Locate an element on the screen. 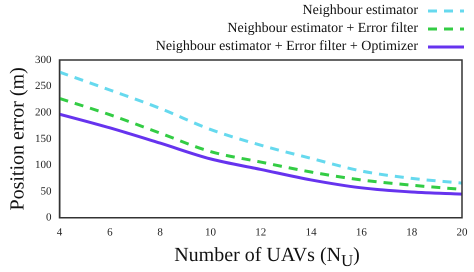  x-tick-label: 12 is located at coordinates (260, 232).